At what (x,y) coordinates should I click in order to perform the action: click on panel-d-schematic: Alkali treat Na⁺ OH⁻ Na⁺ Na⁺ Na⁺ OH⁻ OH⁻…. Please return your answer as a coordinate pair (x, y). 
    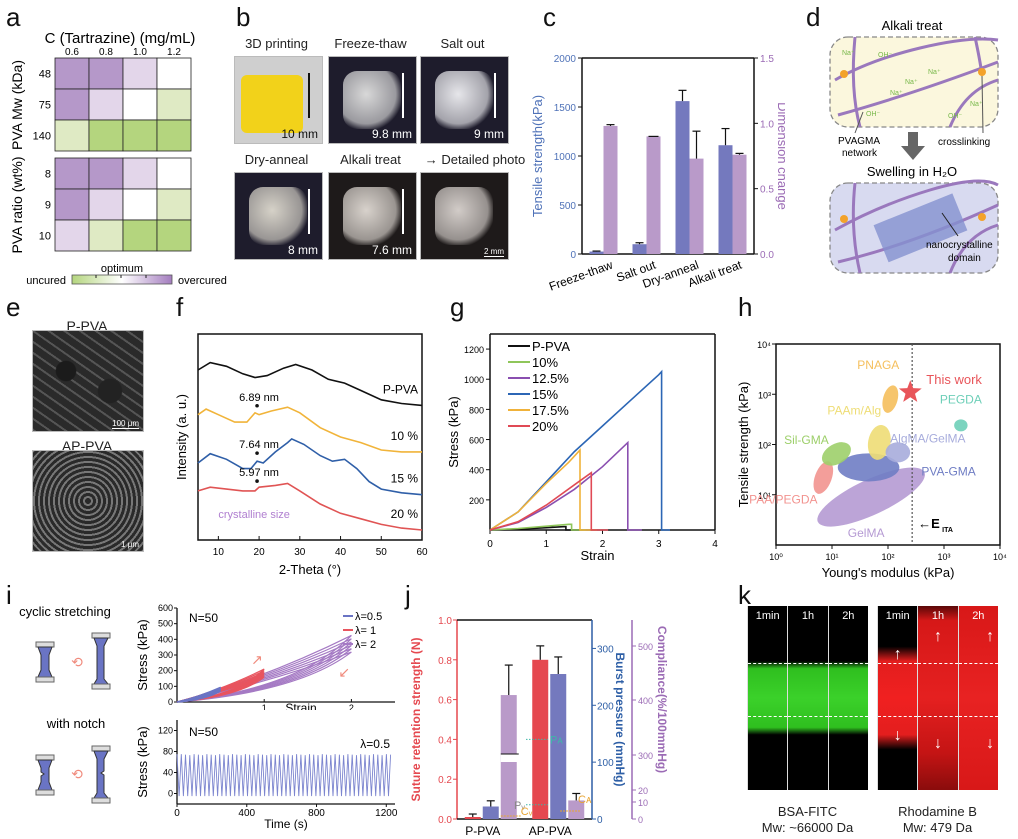
    Looking at the image, I should click on (914, 146).